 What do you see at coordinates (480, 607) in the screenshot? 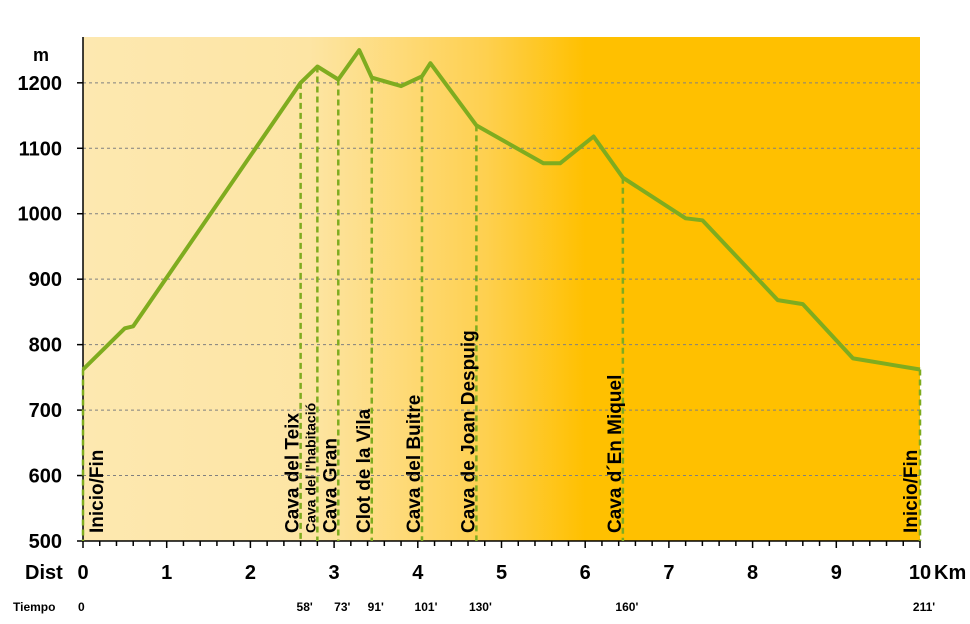
I see `time-label: 130'` at bounding box center [480, 607].